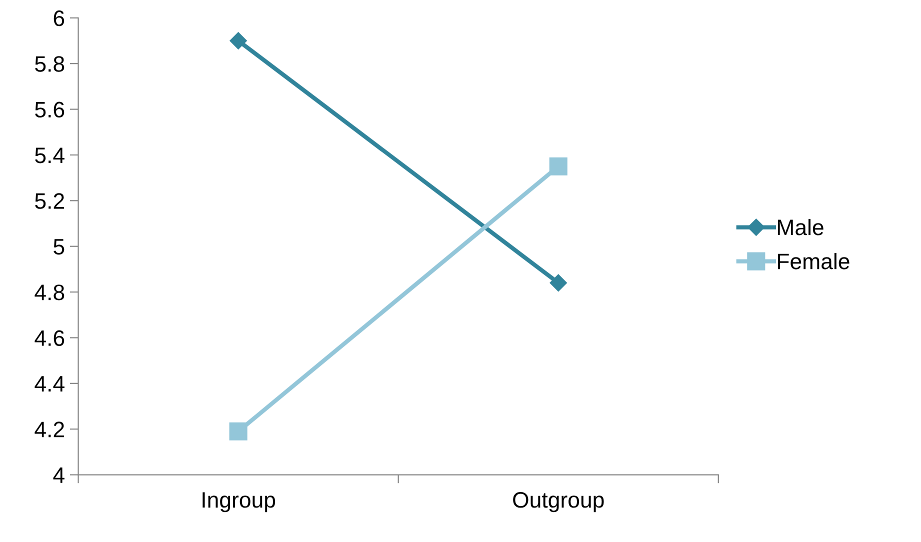 This screenshot has height=542, width=921. What do you see at coordinates (58, 475) in the screenshot?
I see `y-tick-label: 4` at bounding box center [58, 475].